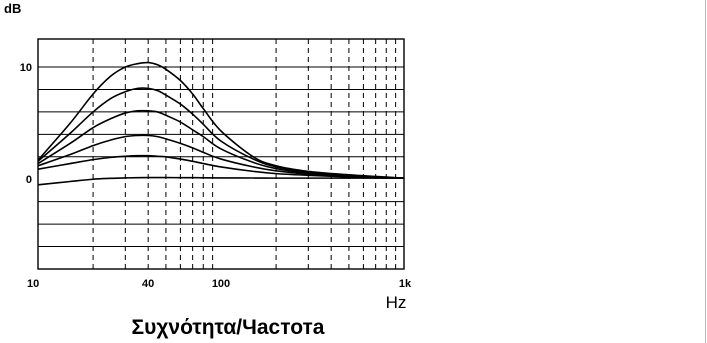 This screenshot has width=707, height=343. Describe the element at coordinates (221, 284) in the screenshot. I see `x-tick-label: 100` at that location.